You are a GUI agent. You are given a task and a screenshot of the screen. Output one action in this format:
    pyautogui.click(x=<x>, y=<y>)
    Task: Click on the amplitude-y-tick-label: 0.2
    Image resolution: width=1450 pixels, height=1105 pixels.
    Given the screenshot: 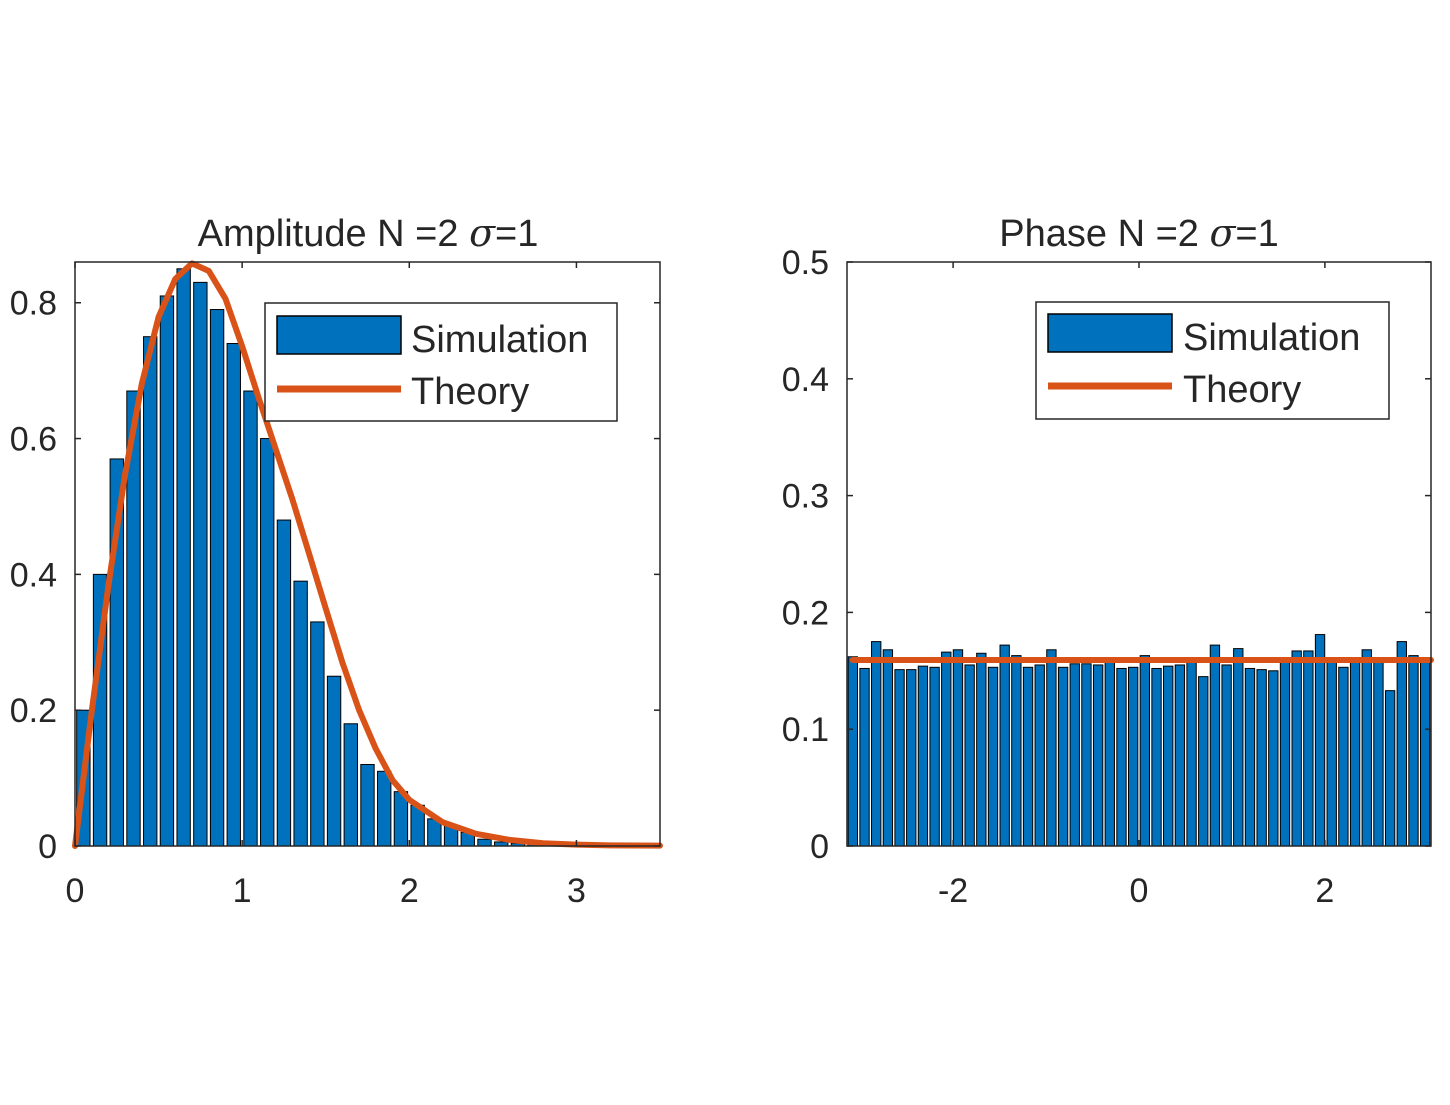 What is the action you would take?
    pyautogui.click(x=33, y=711)
    